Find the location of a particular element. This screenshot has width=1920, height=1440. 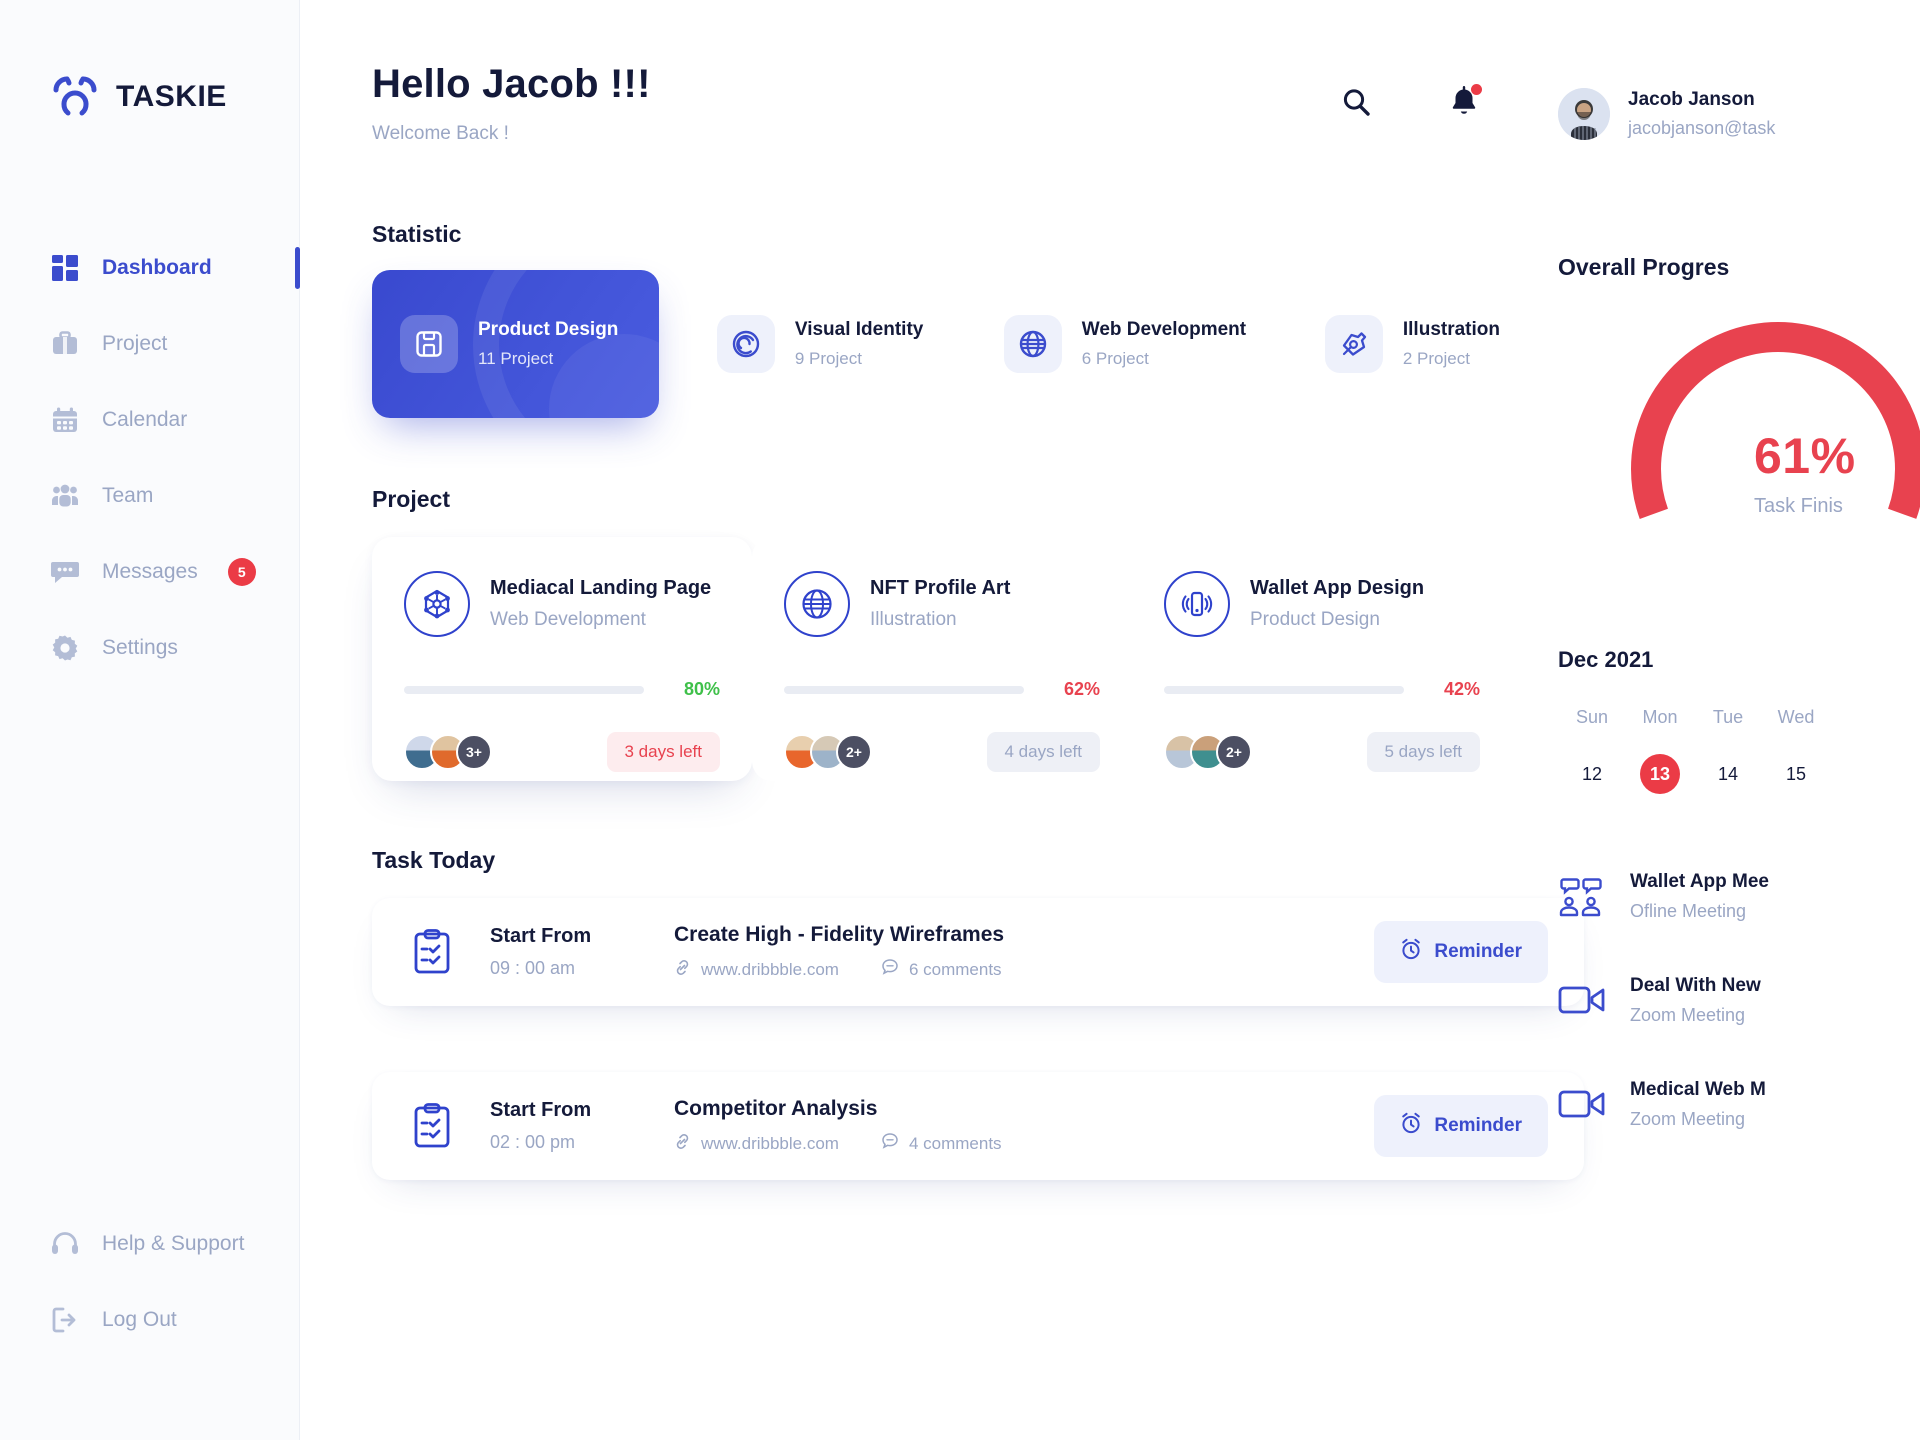

project-card-footer: 3+ 3 days left is located at coordinates (562, 752).